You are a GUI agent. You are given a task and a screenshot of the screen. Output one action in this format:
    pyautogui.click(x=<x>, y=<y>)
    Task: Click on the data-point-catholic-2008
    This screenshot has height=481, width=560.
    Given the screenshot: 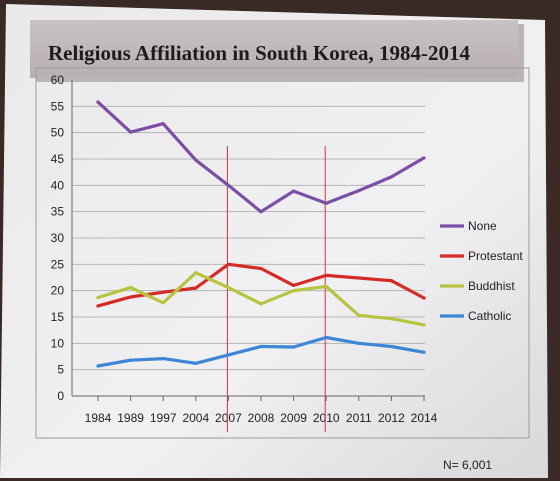 What is the action you would take?
    pyautogui.click(x=261, y=346)
    